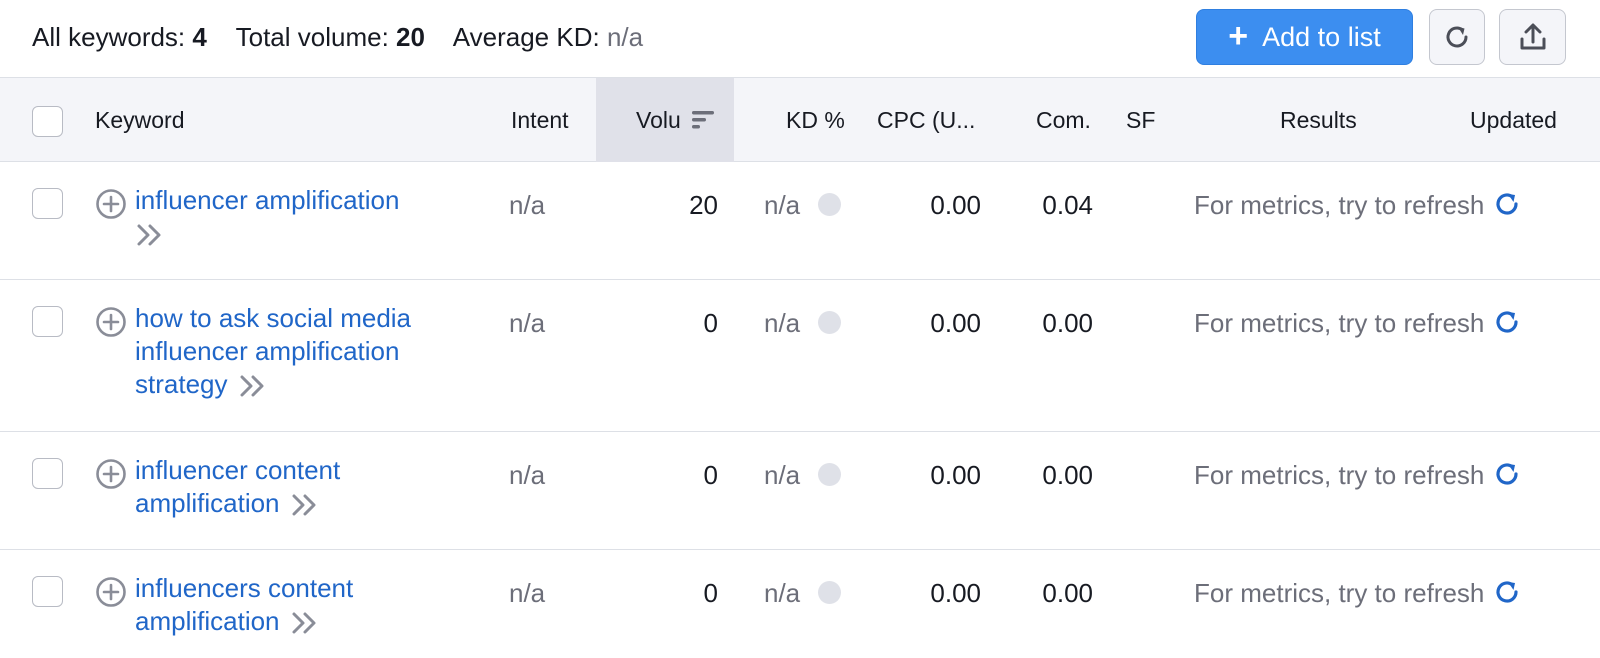 This screenshot has width=1600, height=658. What do you see at coordinates (625, 37) in the screenshot?
I see `average-kd-value: n/a` at bounding box center [625, 37].